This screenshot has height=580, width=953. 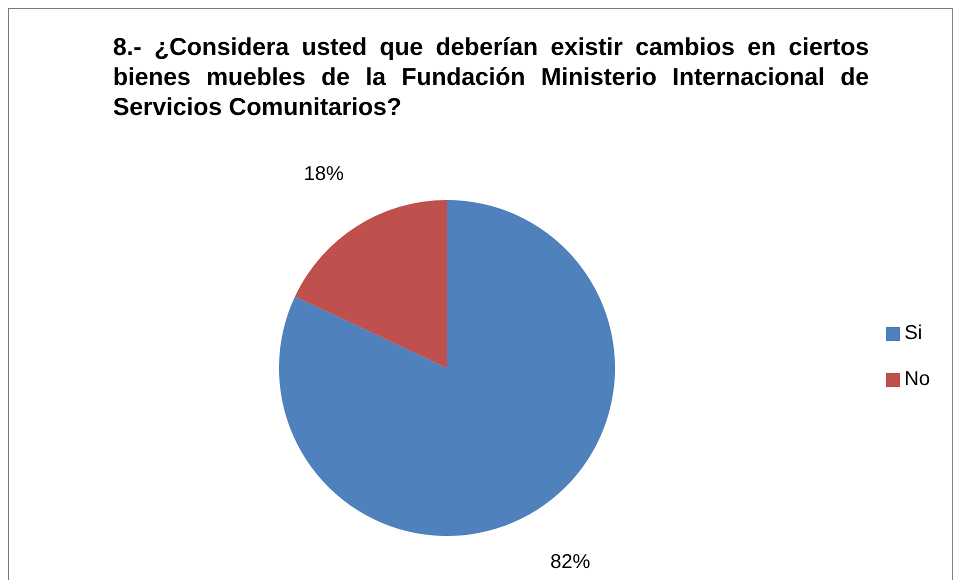 What do you see at coordinates (491, 78) in the screenshot?
I see `chart-title: 8.- ¿Considera usted que deberían existir cambios en ciertos bienes muebles de la Fundación Ministerio Internacional de Servicios Comunitarios?` at bounding box center [491, 78].